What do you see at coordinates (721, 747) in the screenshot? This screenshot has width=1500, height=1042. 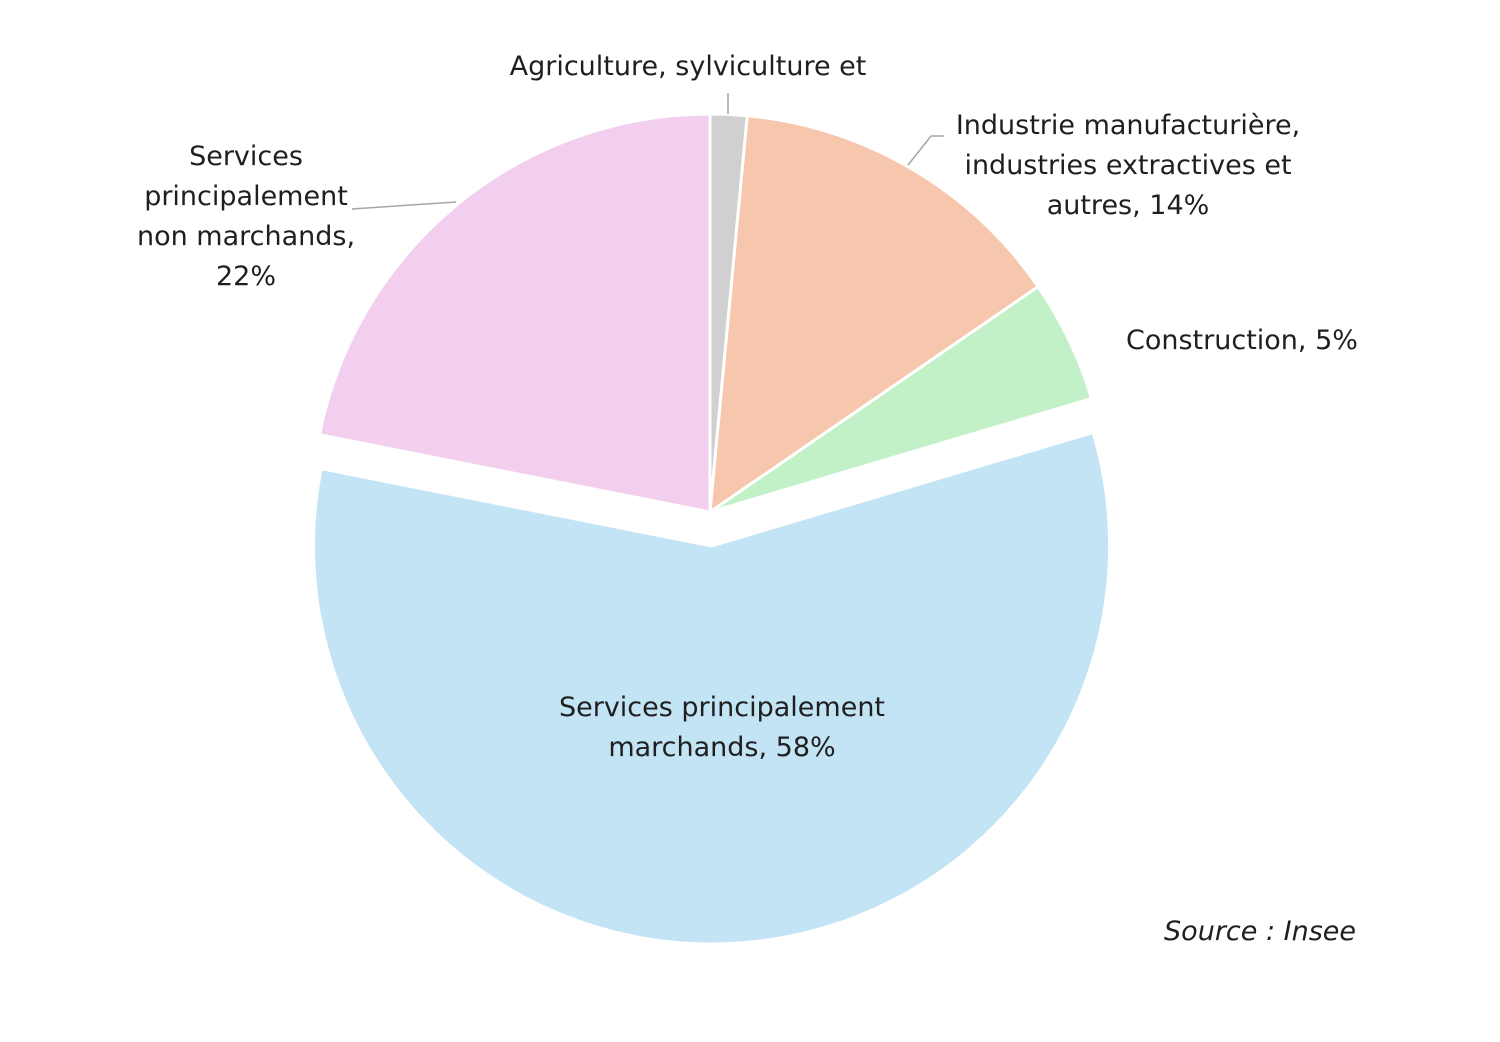 I see `slice-label-line: marchands, 58%` at bounding box center [721, 747].